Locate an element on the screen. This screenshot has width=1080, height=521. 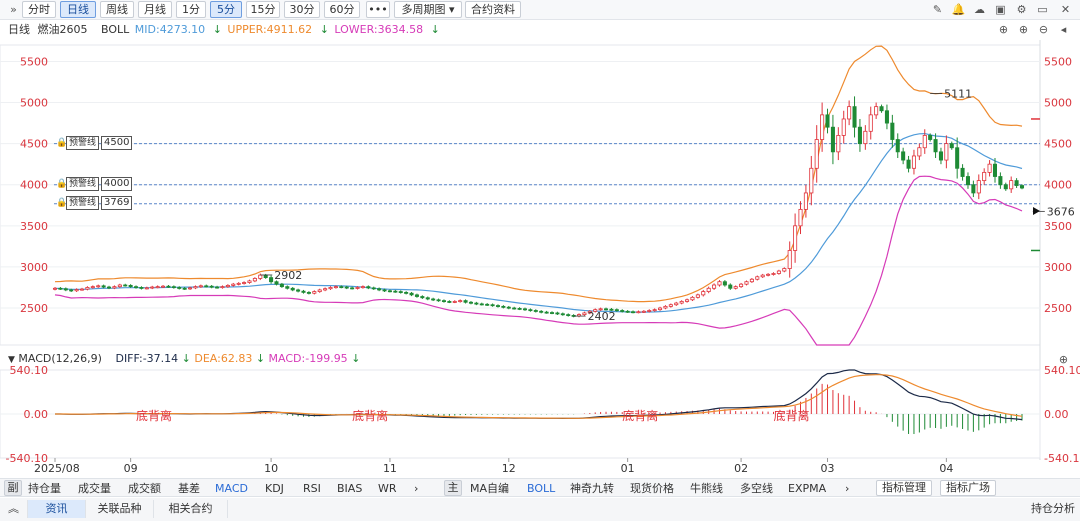
sub-indicator-6: RSI is located at coordinates (312, 488).